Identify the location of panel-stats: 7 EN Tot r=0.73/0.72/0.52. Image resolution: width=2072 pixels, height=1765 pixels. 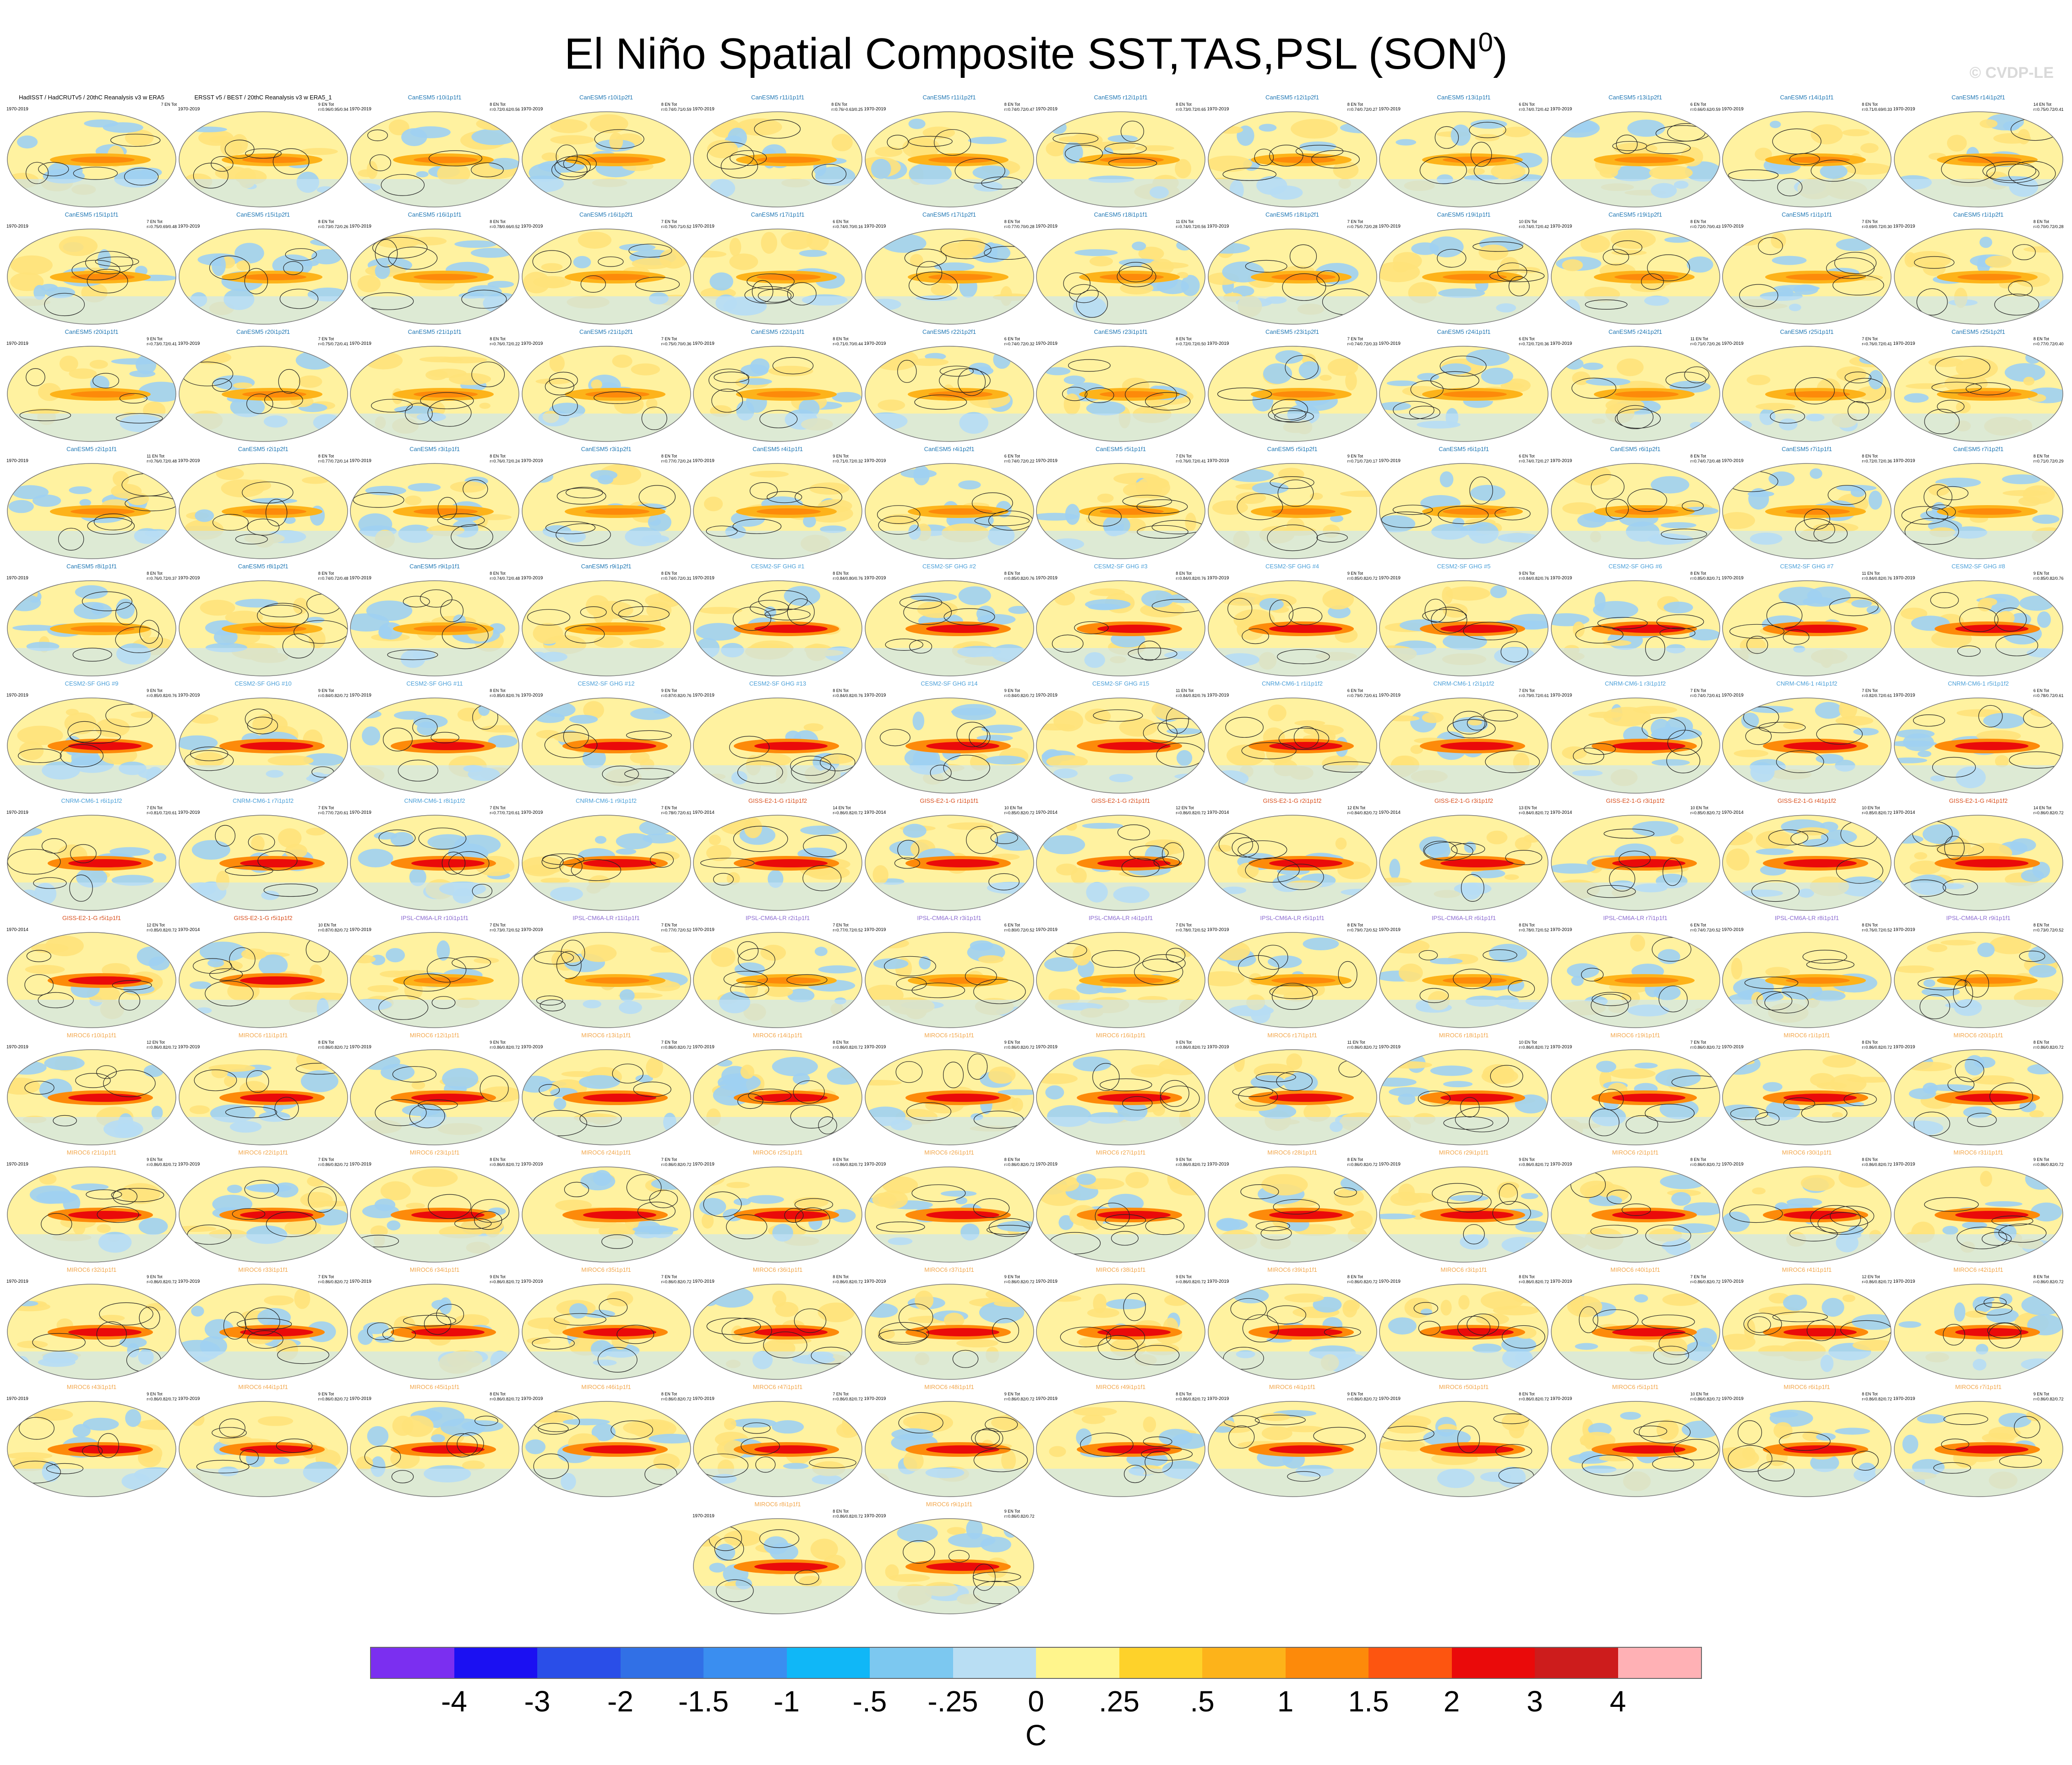
(505, 927).